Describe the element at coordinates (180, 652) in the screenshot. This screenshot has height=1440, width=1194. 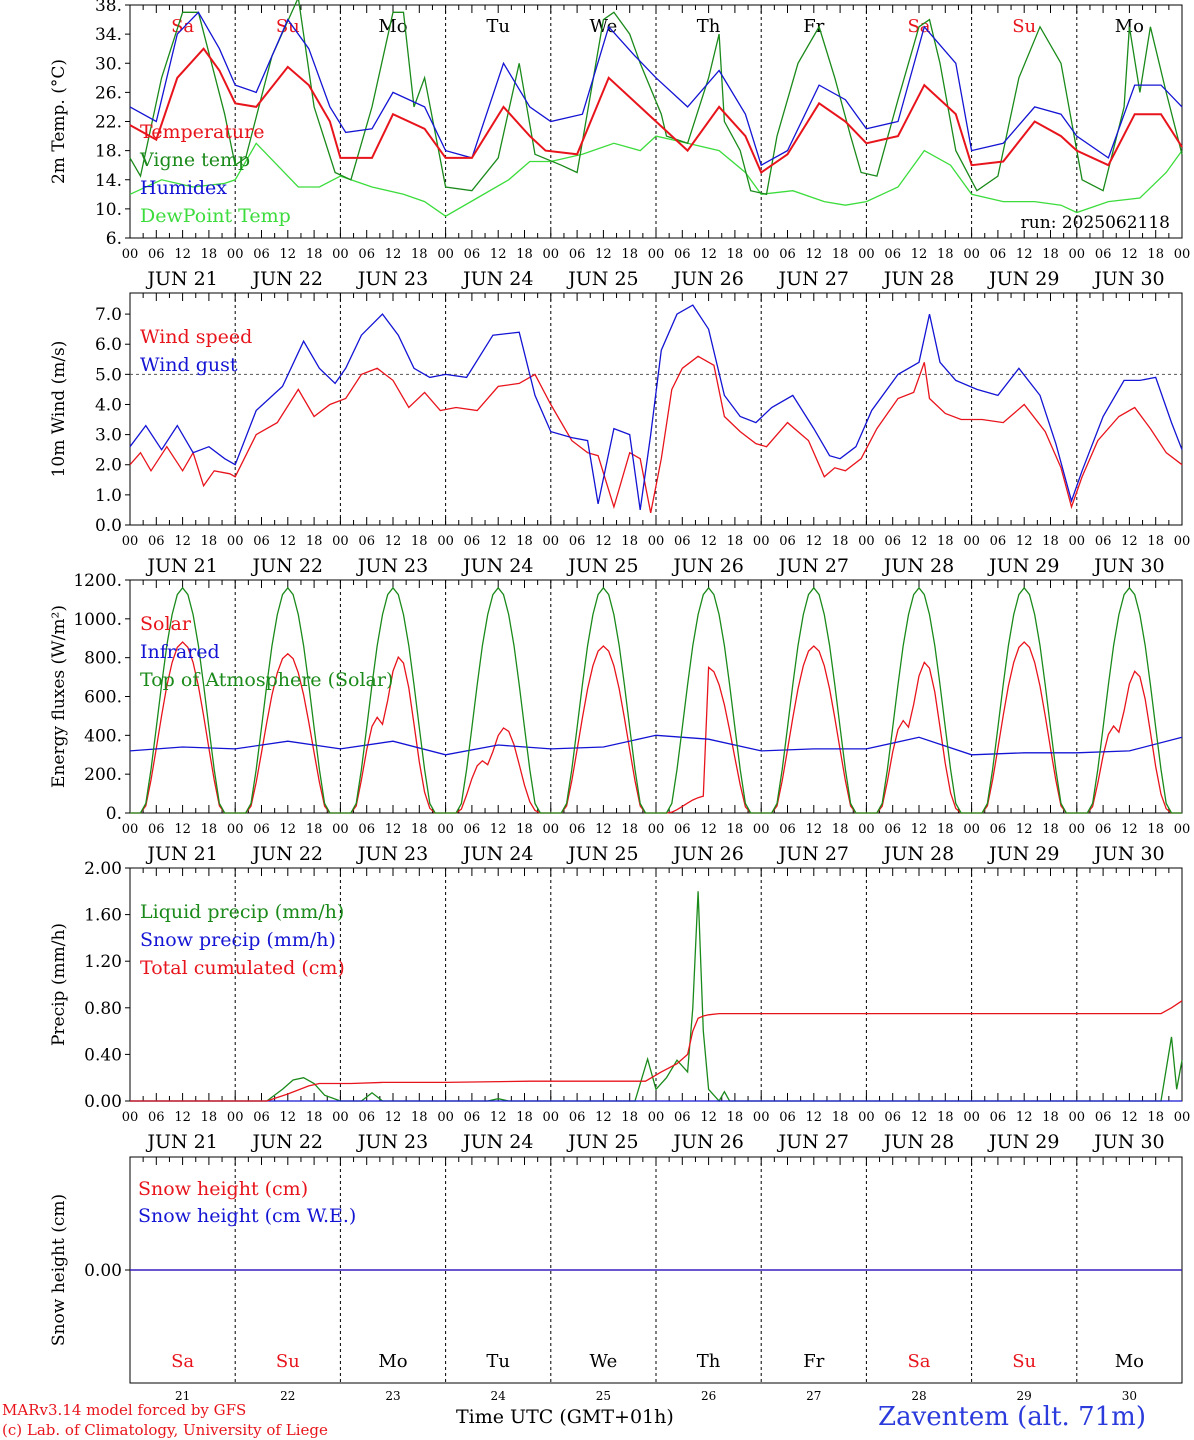
I see `legend-entry: Infrared` at that location.